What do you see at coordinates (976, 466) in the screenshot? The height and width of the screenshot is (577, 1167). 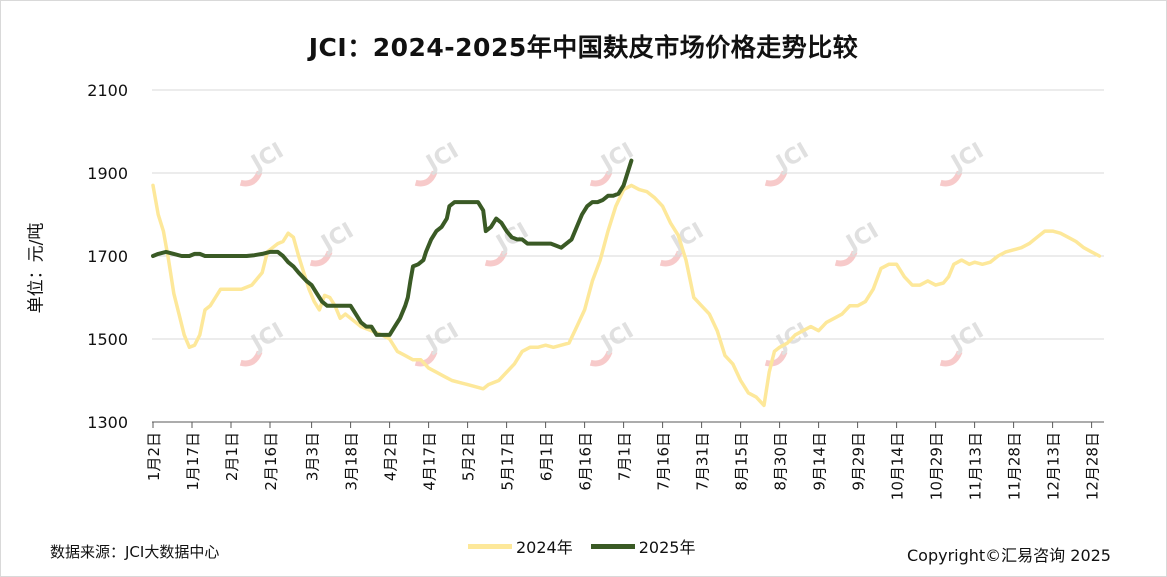 I see `x-tick-label: 11月13日` at bounding box center [976, 466].